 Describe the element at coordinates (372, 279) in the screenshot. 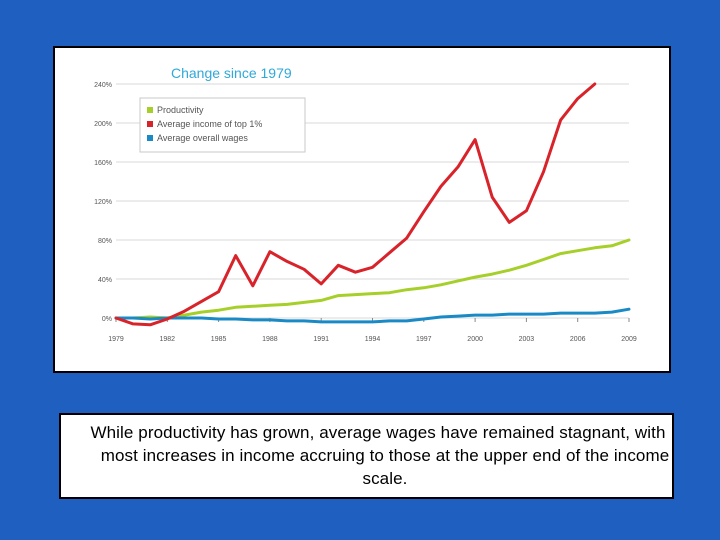

I see `series-line-productivity` at that location.